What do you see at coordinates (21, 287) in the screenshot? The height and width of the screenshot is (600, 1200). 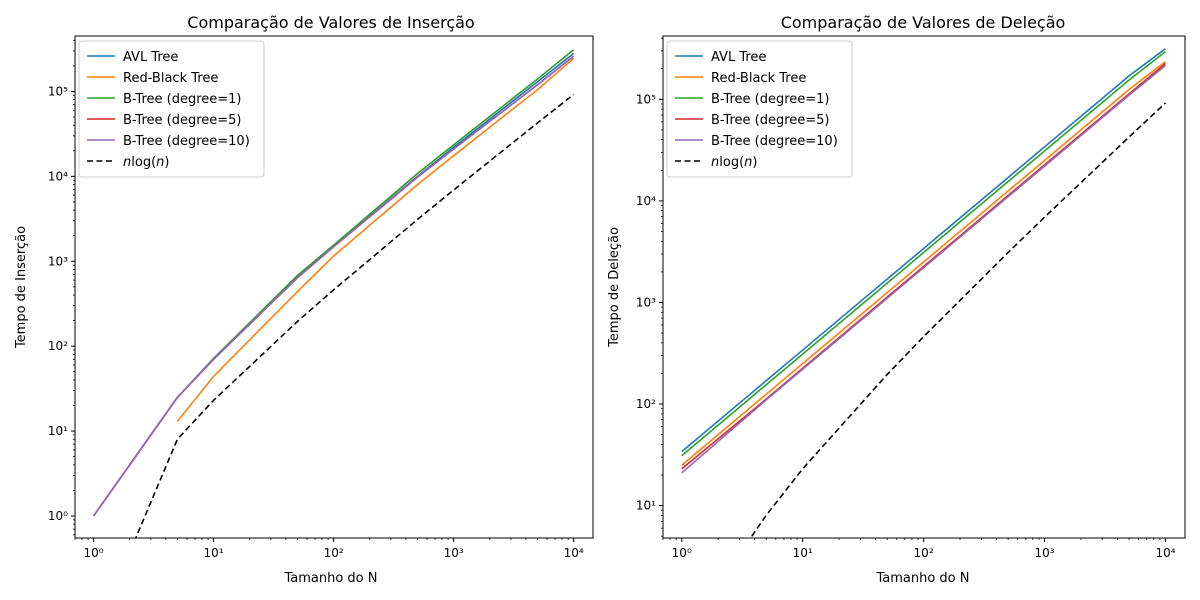 I see `y-axis-label: Tempo de Inserção` at bounding box center [21, 287].